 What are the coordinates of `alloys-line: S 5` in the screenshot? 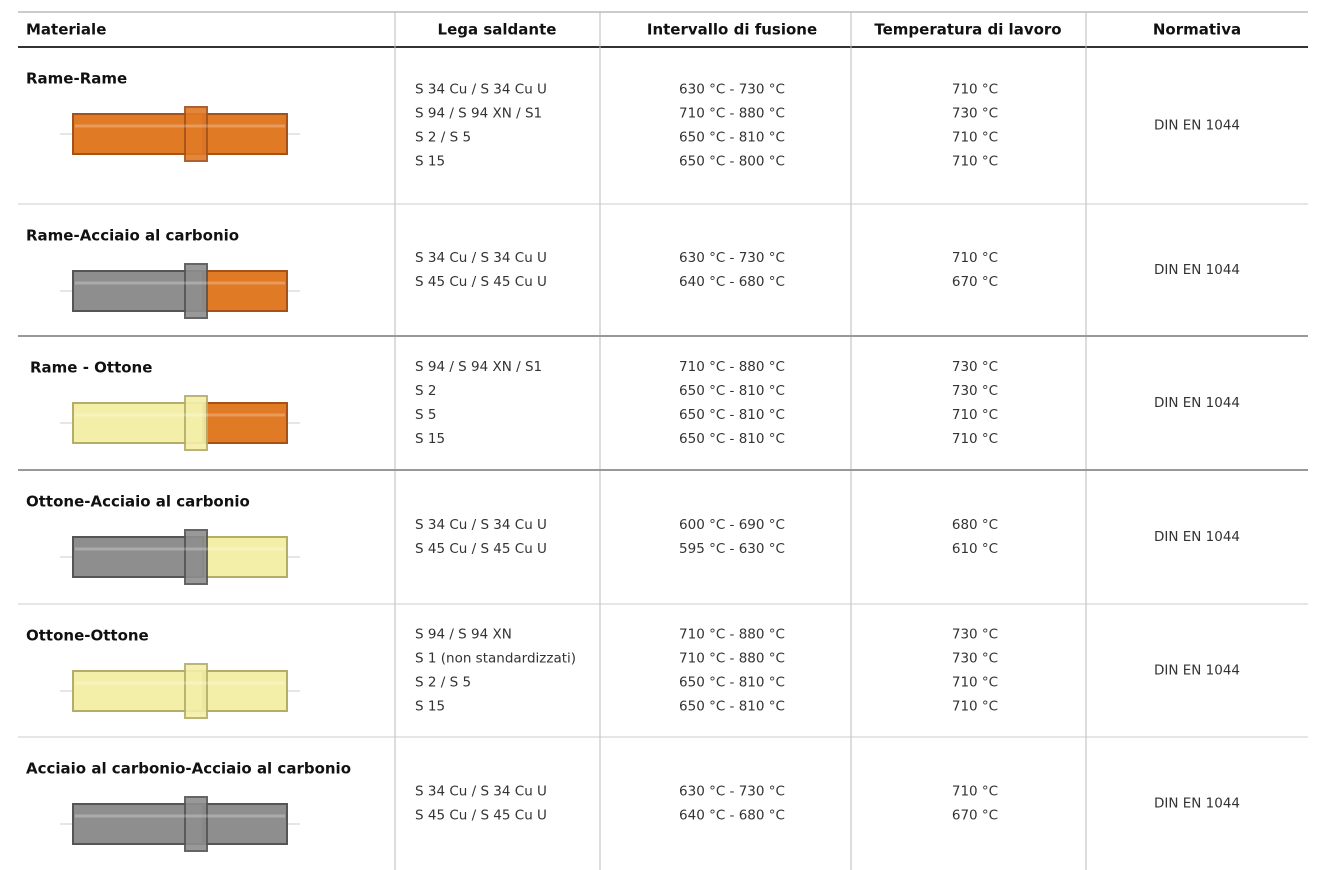 It's located at (425, 415).